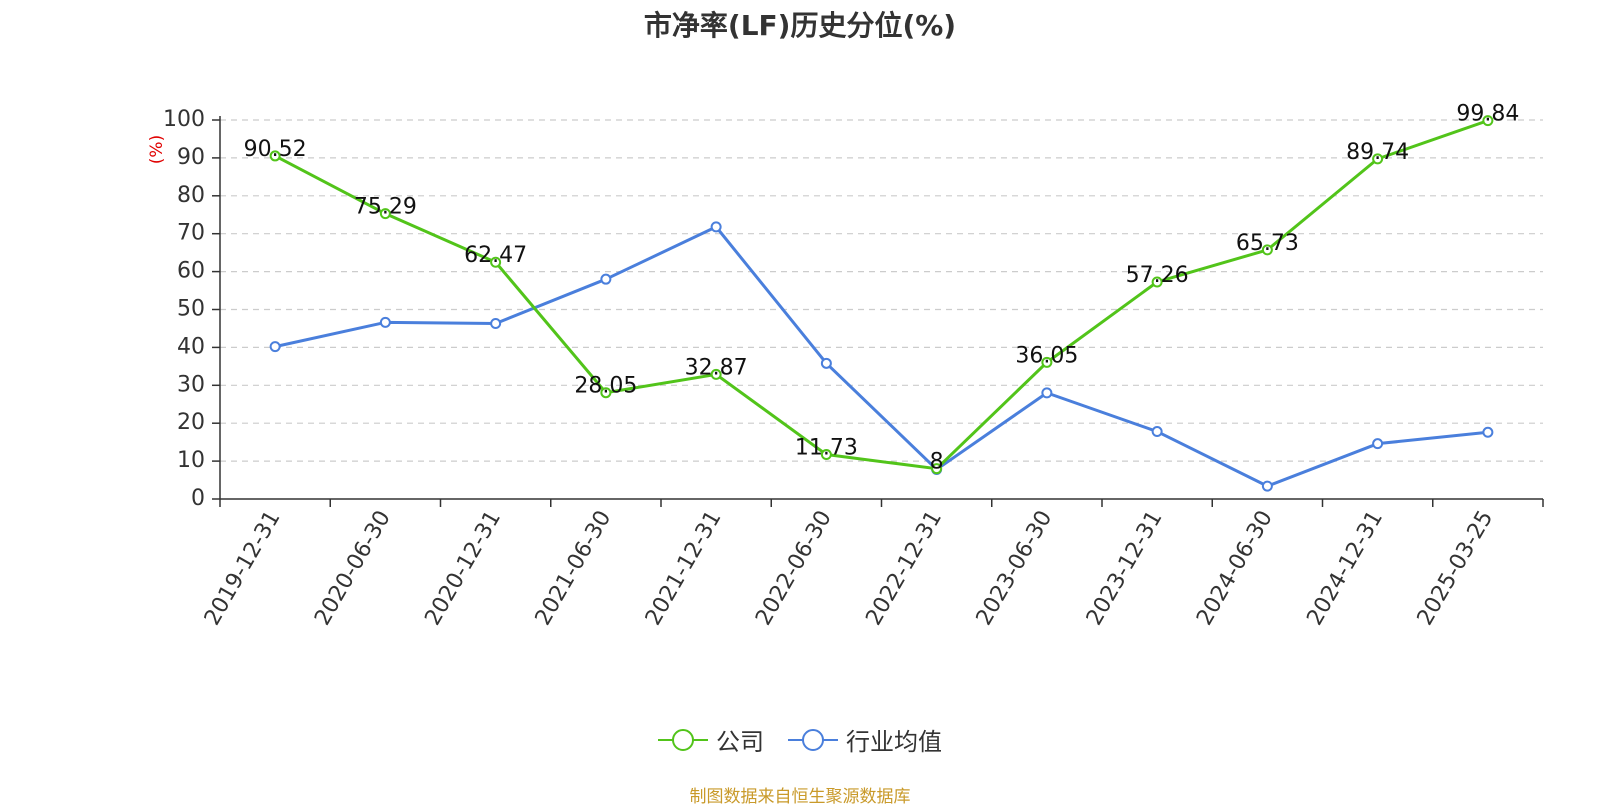 The width and height of the screenshot is (1600, 807). Describe the element at coordinates (191, 460) in the screenshot. I see `y-tick-label-10: 10` at that location.